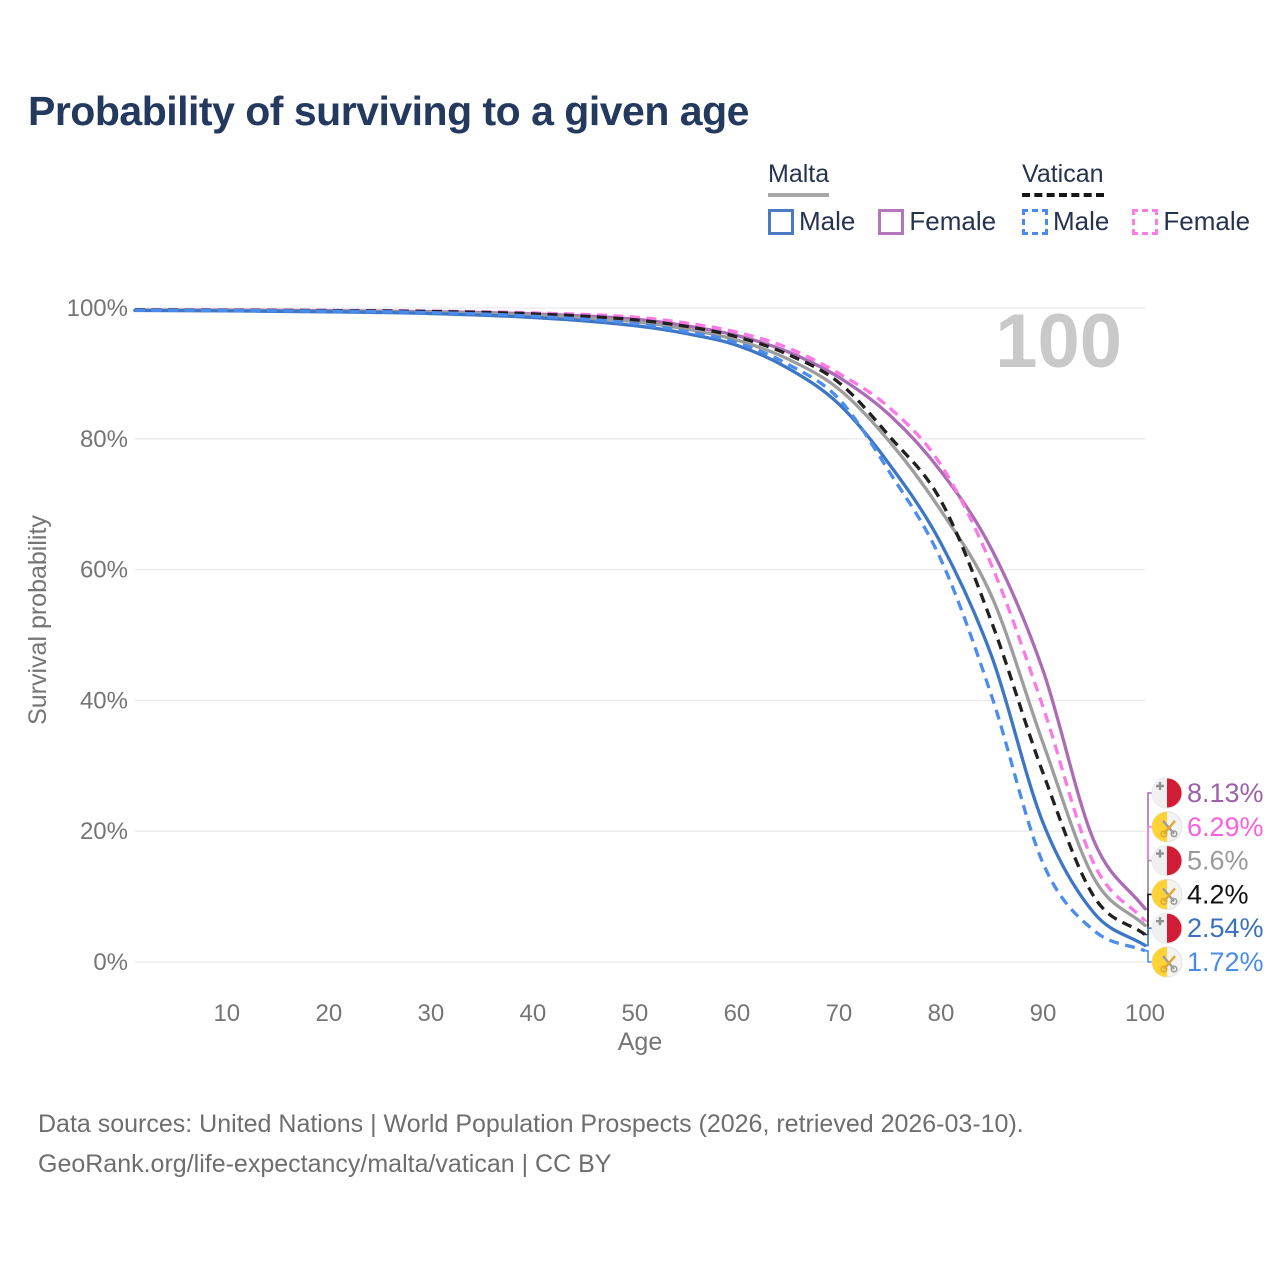 The width and height of the screenshot is (1280, 1280). I want to click on y-axis-title: Survival probability, so click(38, 620).